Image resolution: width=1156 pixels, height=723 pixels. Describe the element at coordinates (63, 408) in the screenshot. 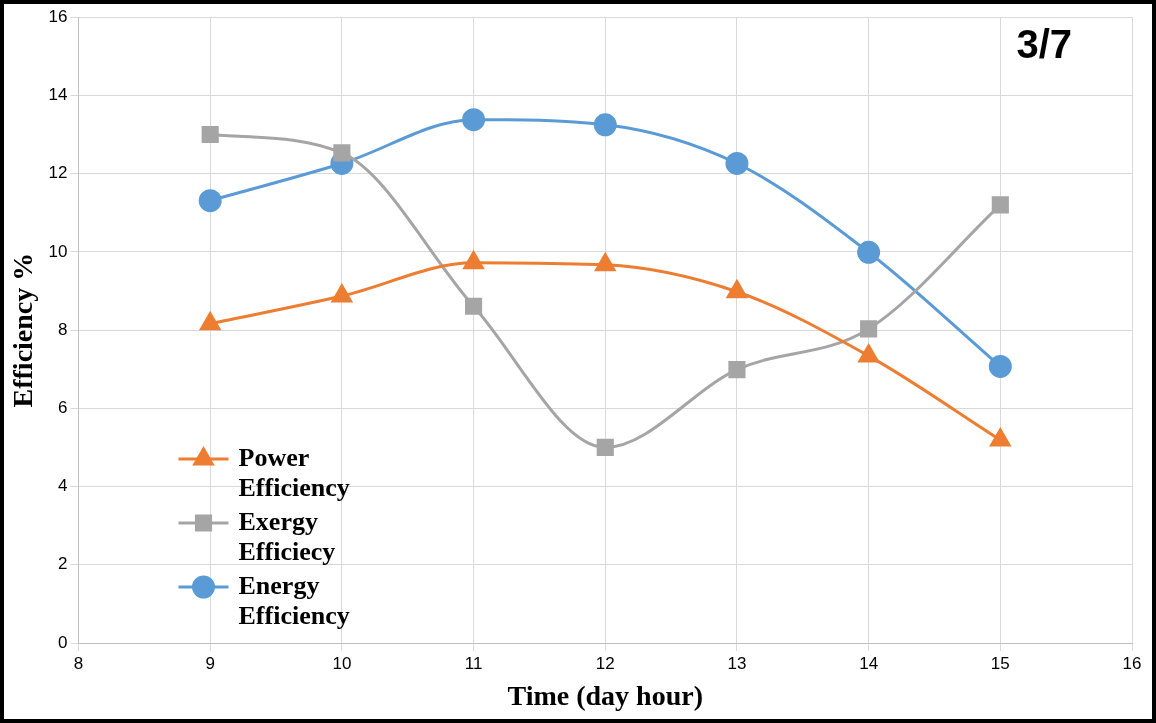

I see `y-tick-label: 6` at that location.